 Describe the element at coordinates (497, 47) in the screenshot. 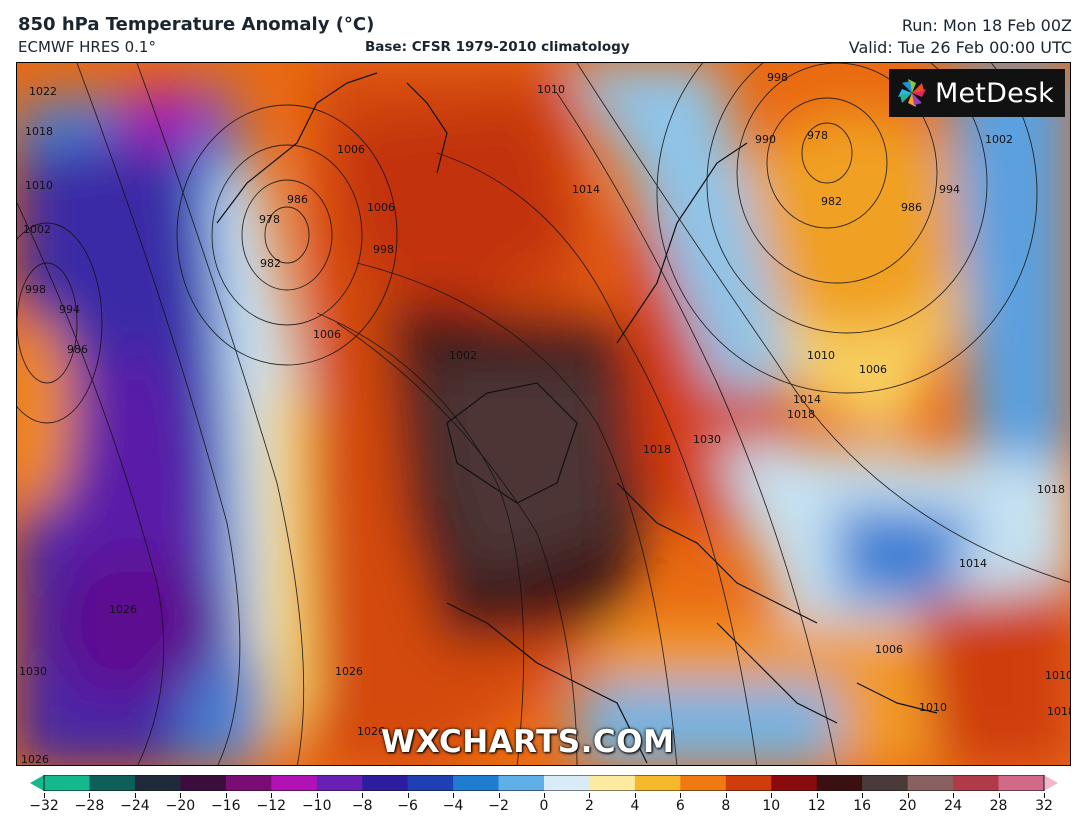

I see `base-climatology: Base: CFSR 1979-2010 climatology` at that location.